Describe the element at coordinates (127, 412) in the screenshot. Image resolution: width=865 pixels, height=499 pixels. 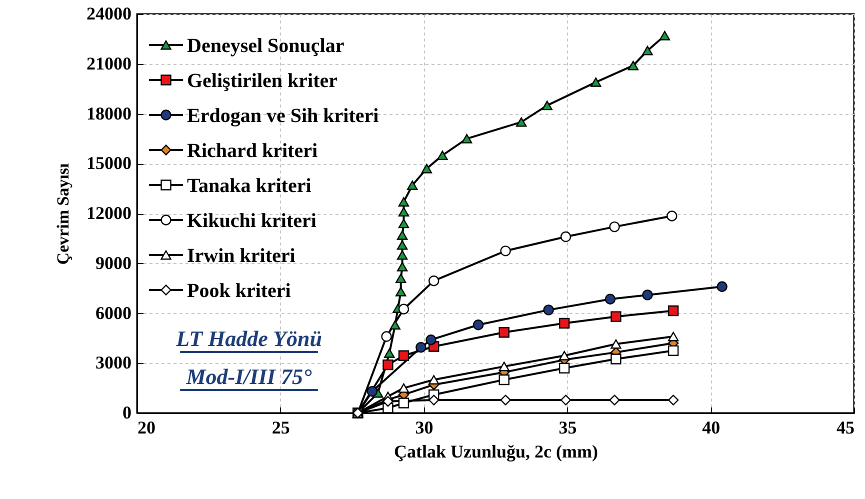
I see `y-tick-label: 0` at that location.